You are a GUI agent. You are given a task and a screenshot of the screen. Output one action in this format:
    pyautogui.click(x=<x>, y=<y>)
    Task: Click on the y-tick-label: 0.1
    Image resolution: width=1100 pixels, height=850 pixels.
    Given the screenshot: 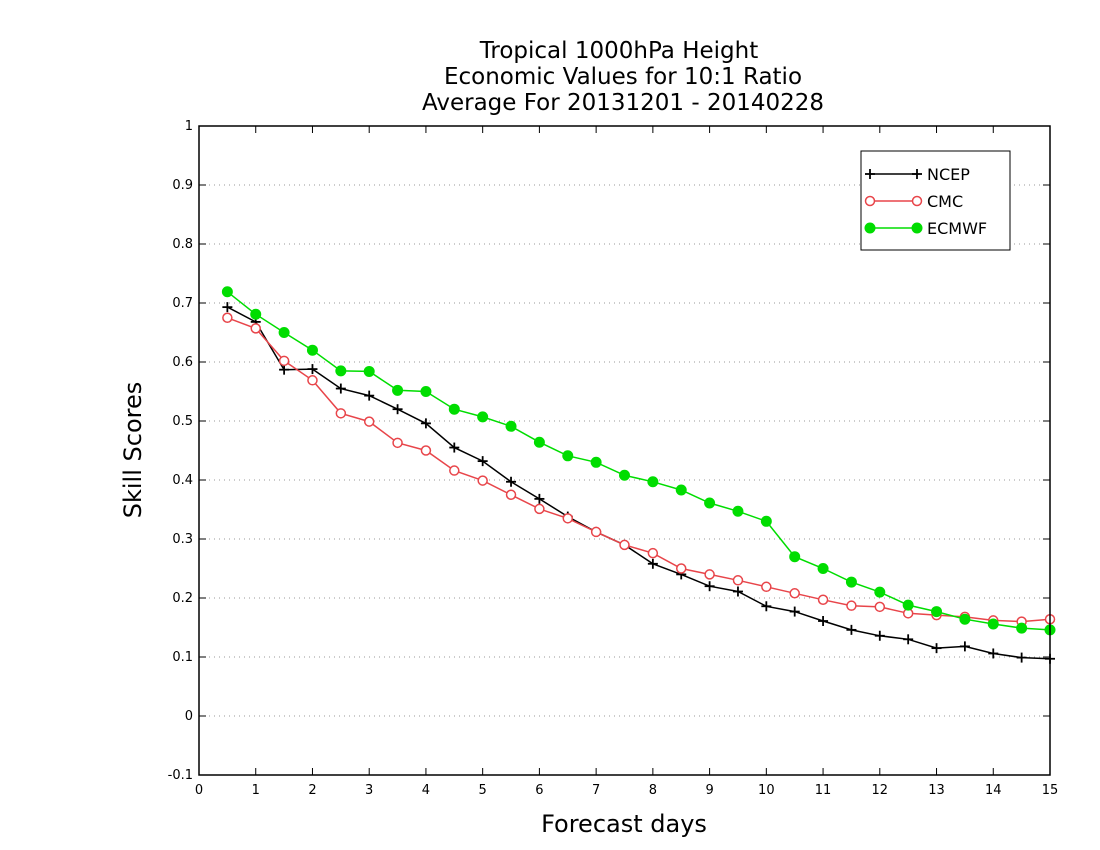 What is the action you would take?
    pyautogui.click(x=182, y=657)
    